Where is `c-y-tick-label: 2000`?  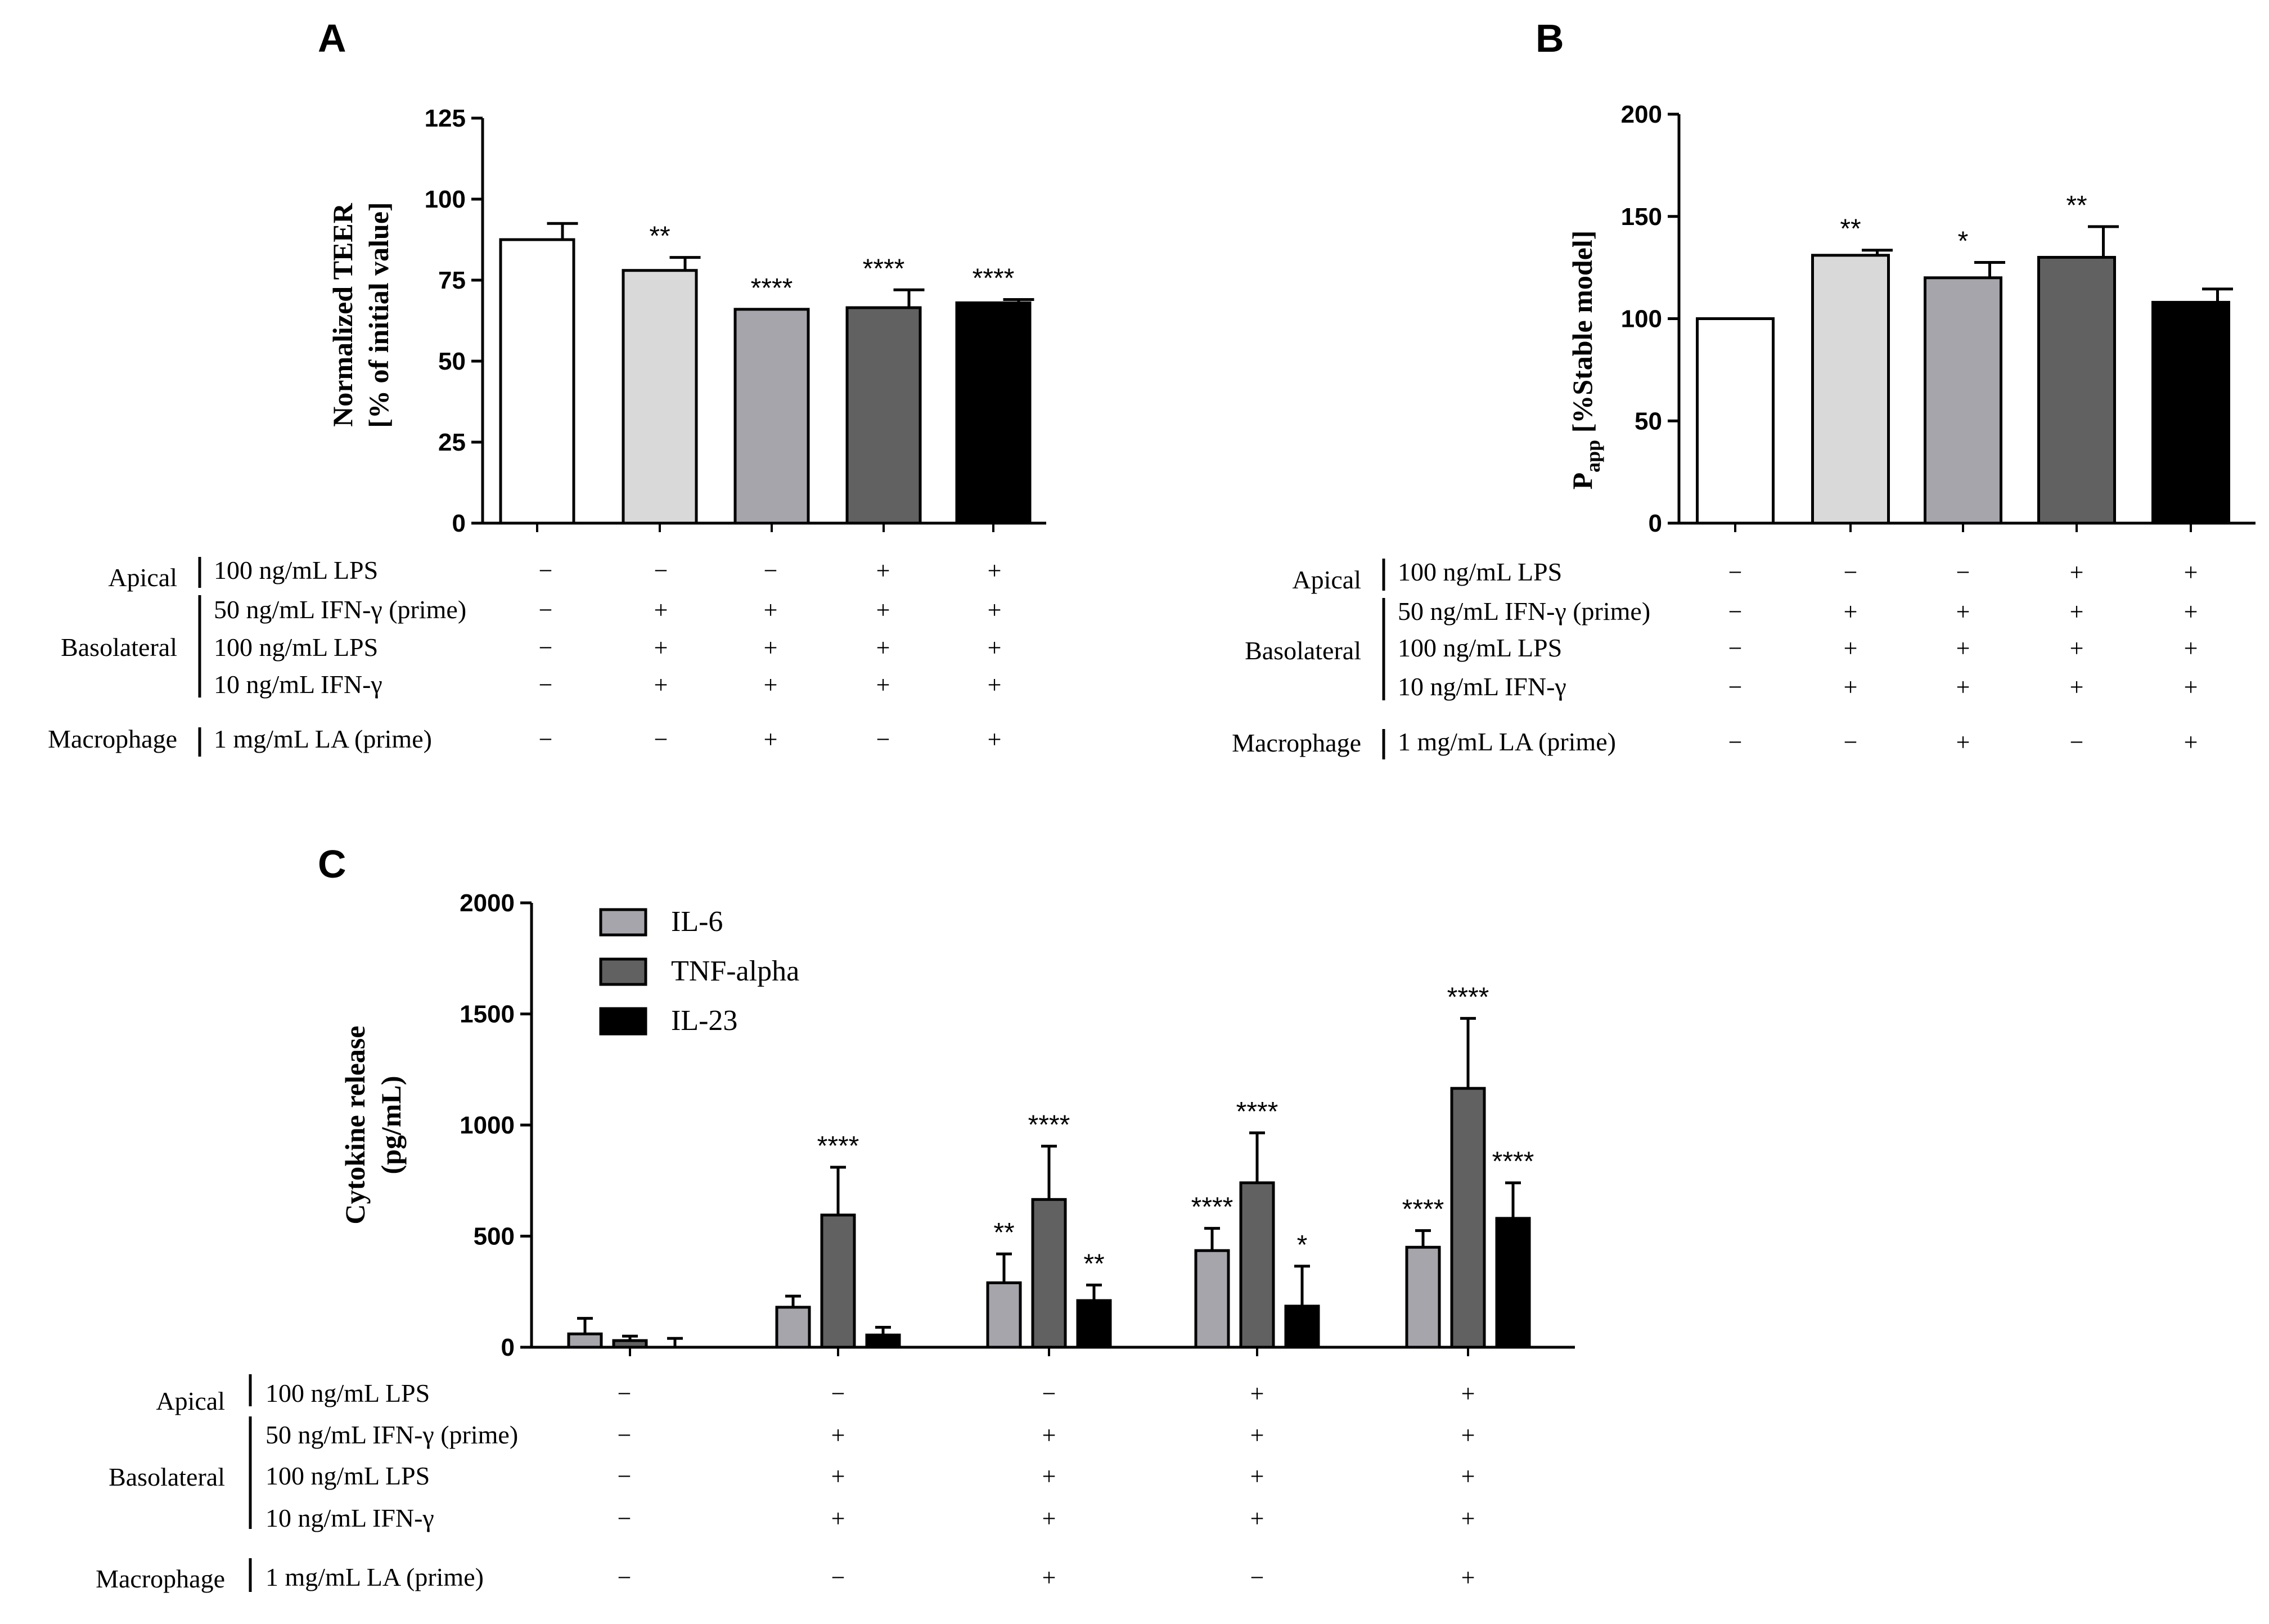 c-y-tick-label: 2000 is located at coordinates (487, 903).